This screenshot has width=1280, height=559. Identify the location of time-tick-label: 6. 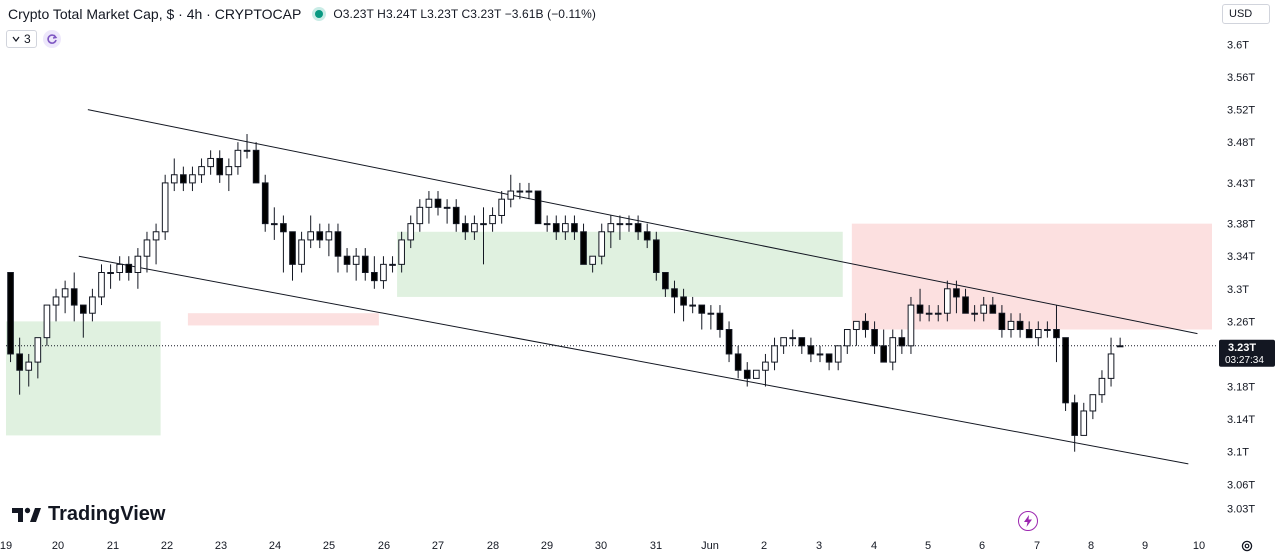
(982, 546).